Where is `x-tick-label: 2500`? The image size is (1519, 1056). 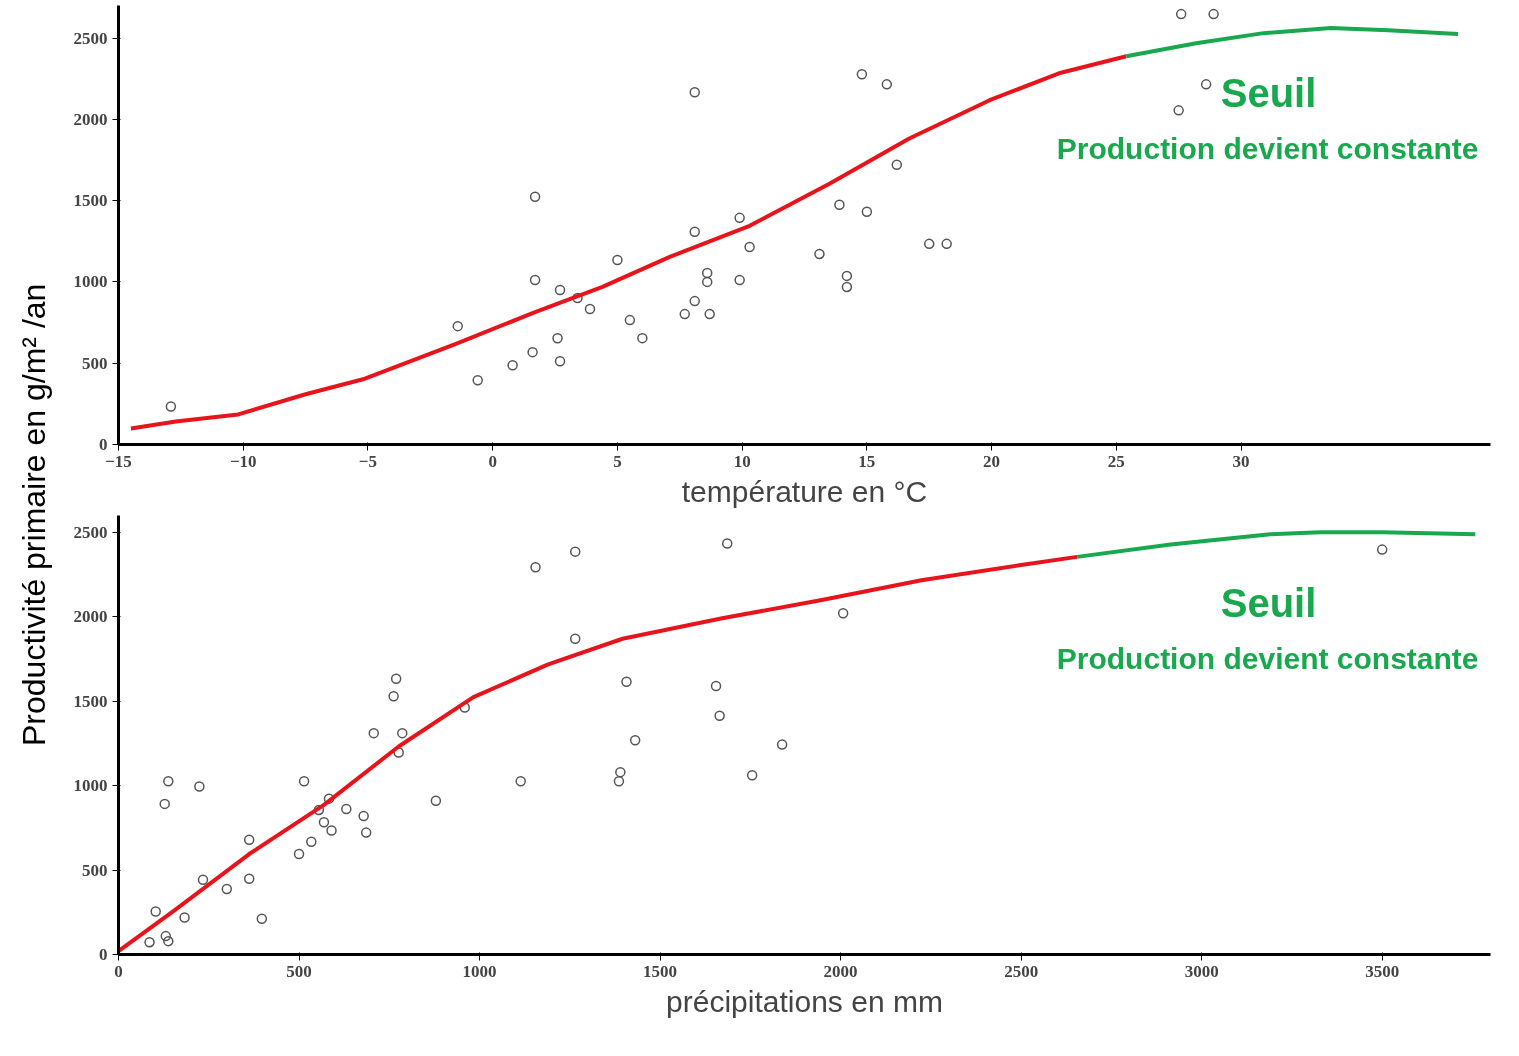 x-tick-label: 2500 is located at coordinates (1021, 971).